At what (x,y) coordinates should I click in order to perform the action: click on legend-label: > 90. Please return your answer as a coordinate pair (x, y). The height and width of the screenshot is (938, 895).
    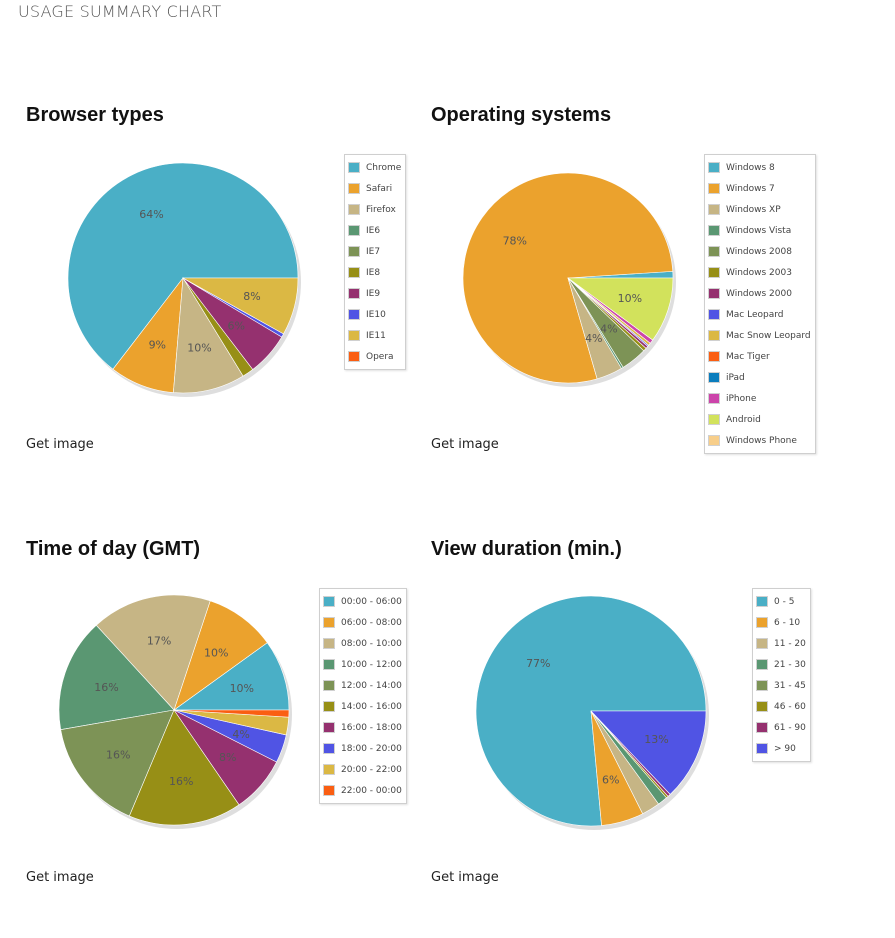
    Looking at the image, I should click on (785, 748).